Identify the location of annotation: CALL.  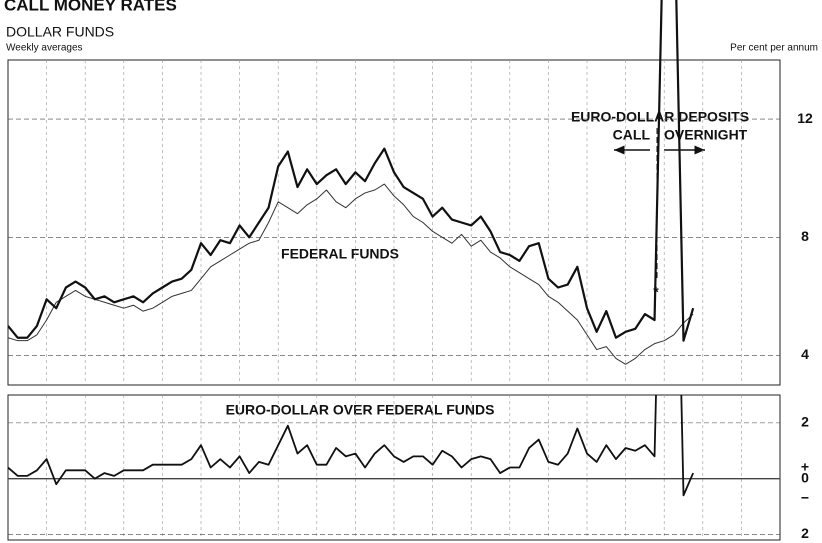
(632, 135).